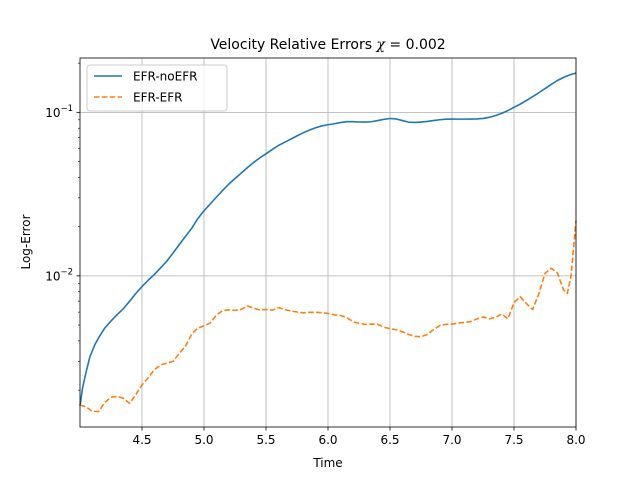  Describe the element at coordinates (141, 440) in the screenshot. I see `x-tick-label: 4.5` at that location.